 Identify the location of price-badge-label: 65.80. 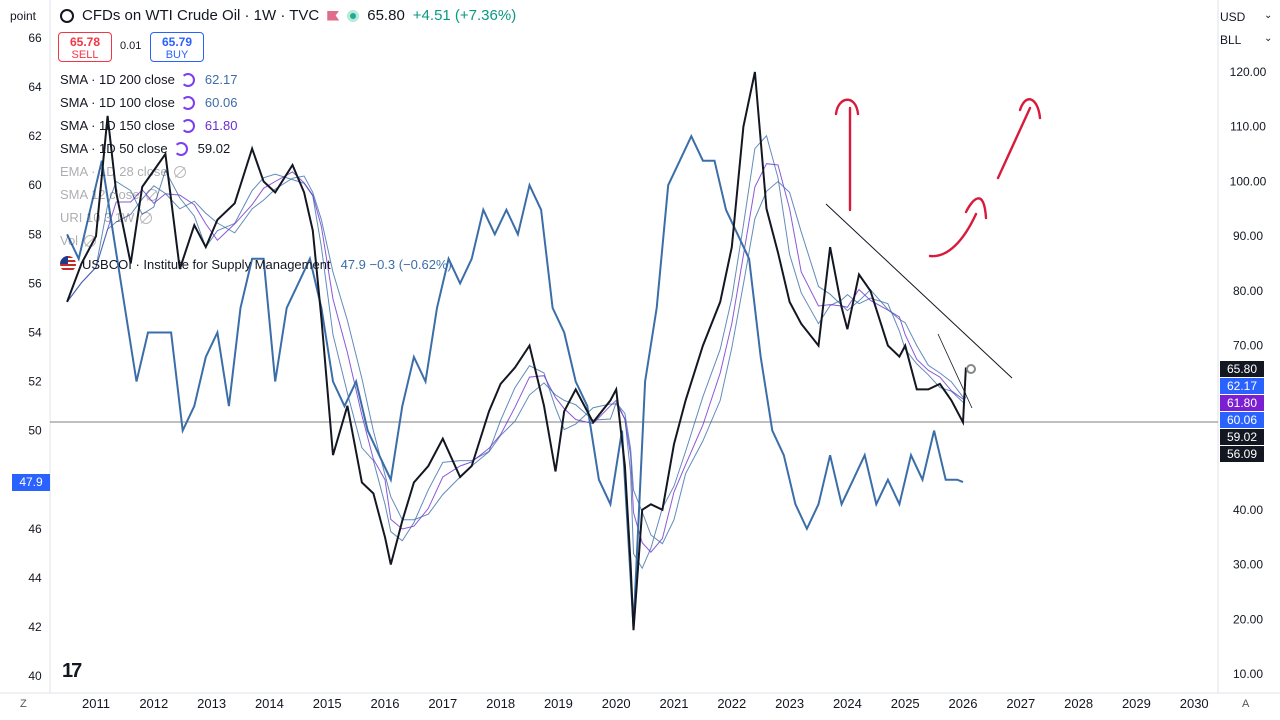
(1242, 369).